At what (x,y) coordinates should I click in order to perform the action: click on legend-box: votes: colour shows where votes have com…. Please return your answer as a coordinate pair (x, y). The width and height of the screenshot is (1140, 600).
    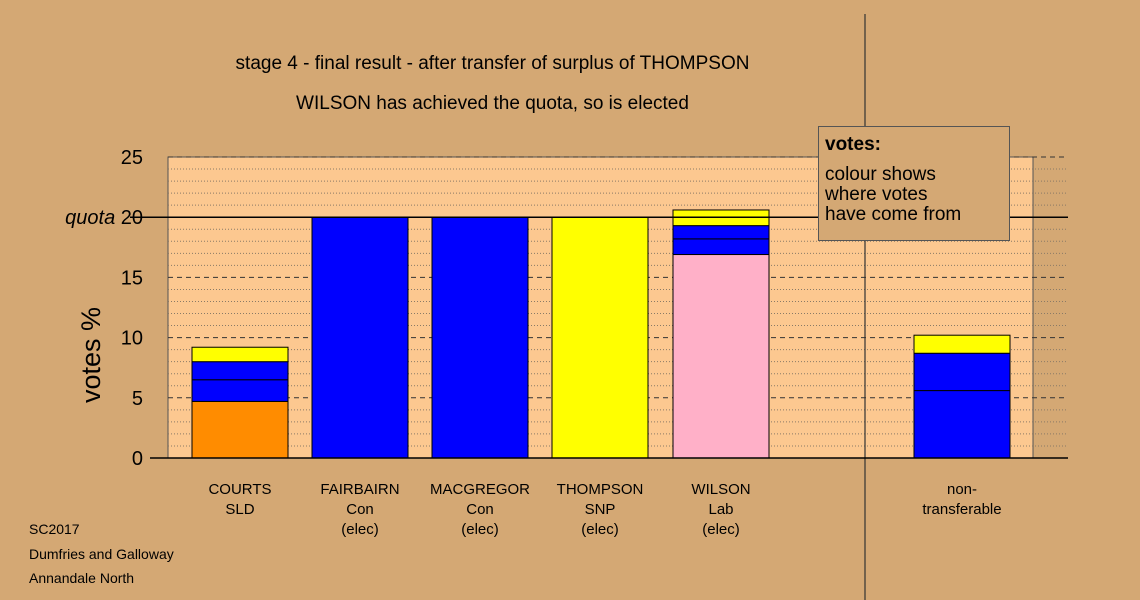
    Looking at the image, I should click on (914, 183).